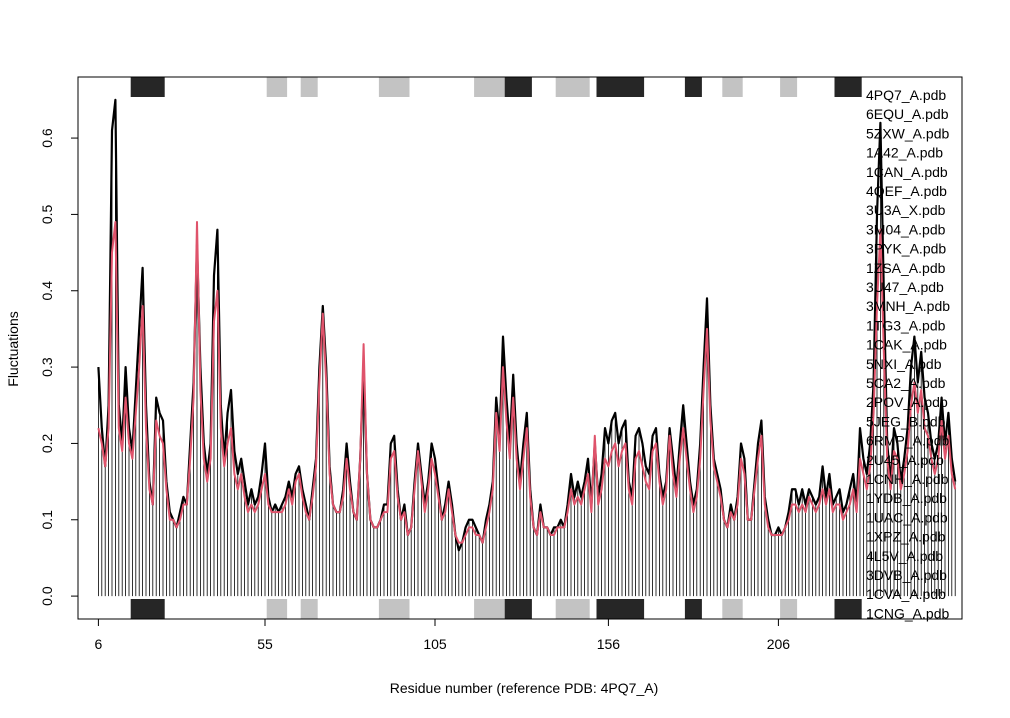 The image size is (1010, 718). I want to click on legend-entry-6: 3U3A_X.pdb, so click(906, 210).